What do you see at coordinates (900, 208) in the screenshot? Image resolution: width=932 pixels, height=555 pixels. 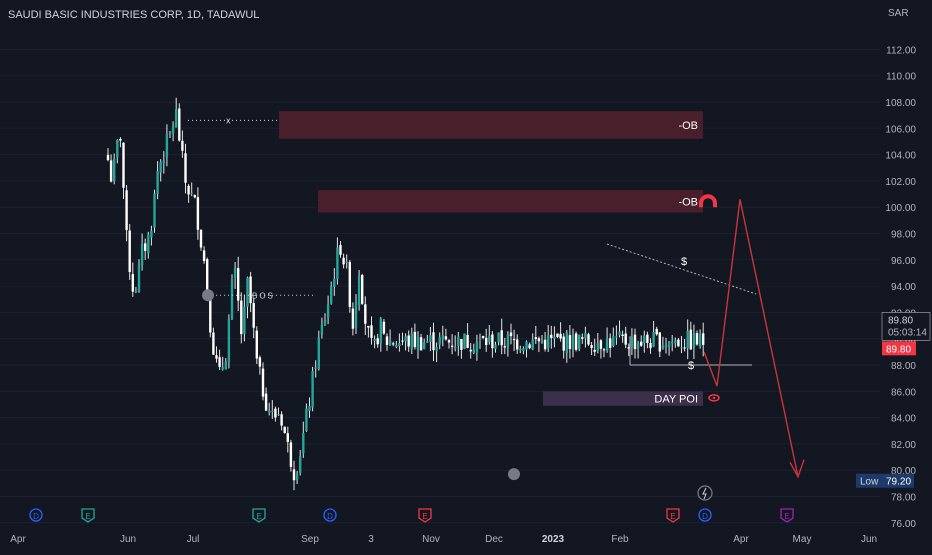 I see `y-tick-label: 100.00` at bounding box center [900, 208].